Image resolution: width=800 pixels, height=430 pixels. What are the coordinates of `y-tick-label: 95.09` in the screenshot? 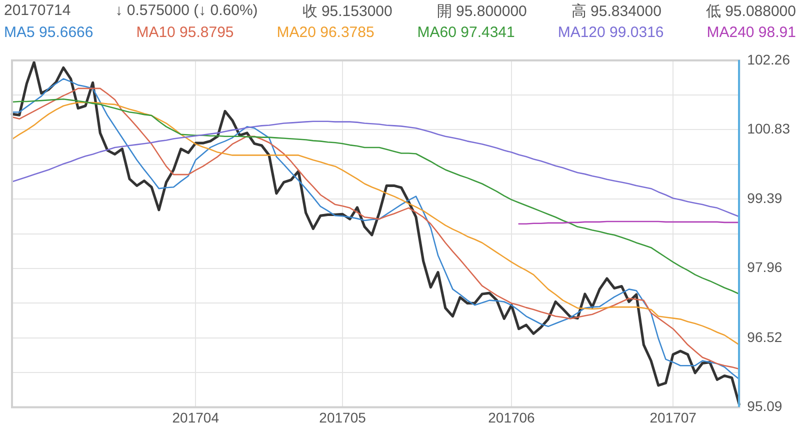 It's located at (764, 406).